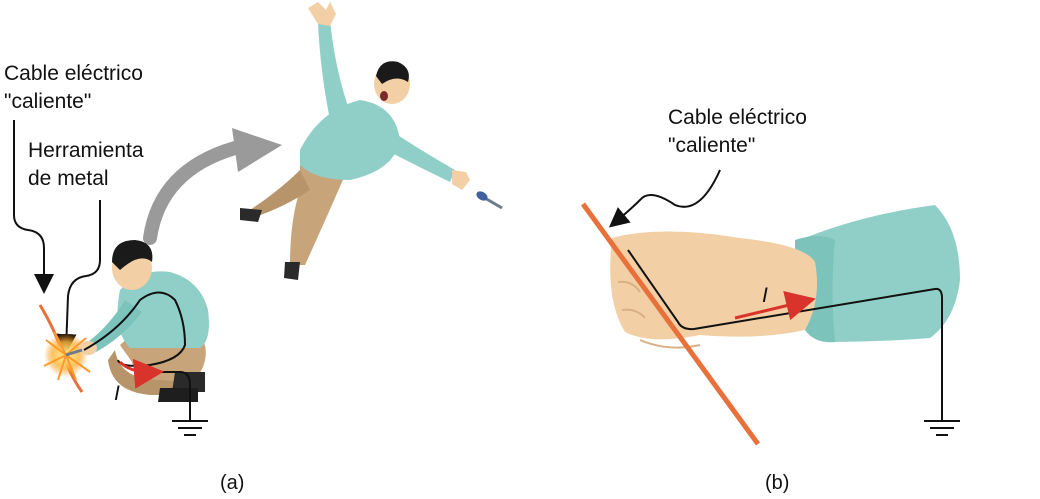 This screenshot has height=499, width=1040. I want to click on hot-wire-leader-b, so click(664, 198).